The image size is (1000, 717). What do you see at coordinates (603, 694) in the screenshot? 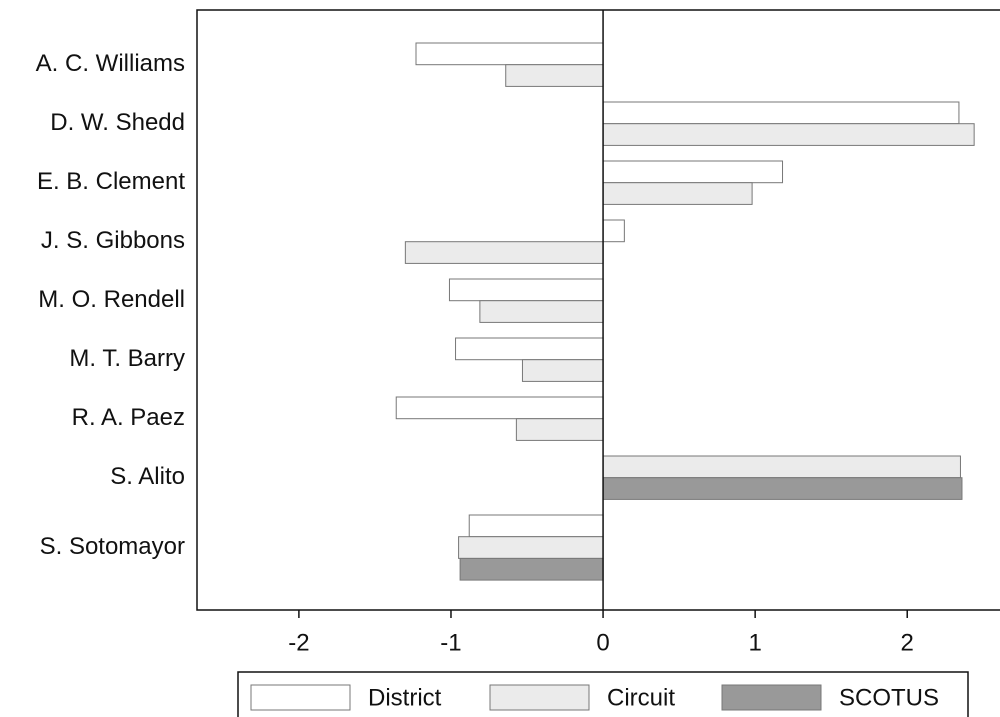
I see `legend-box` at bounding box center [603, 694].